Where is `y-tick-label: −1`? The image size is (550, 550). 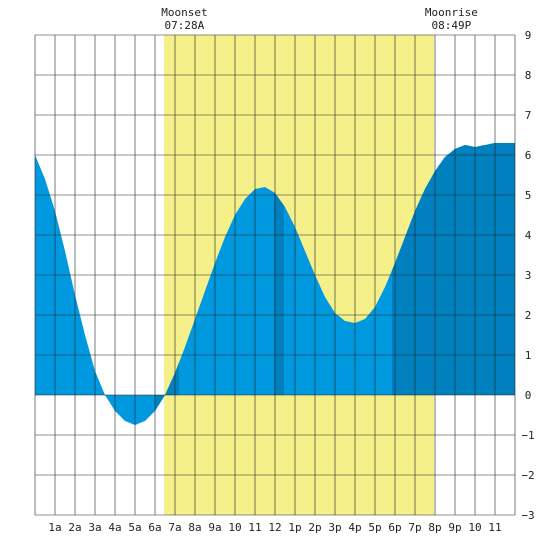 y-tick-label: −1 is located at coordinates (527, 435).